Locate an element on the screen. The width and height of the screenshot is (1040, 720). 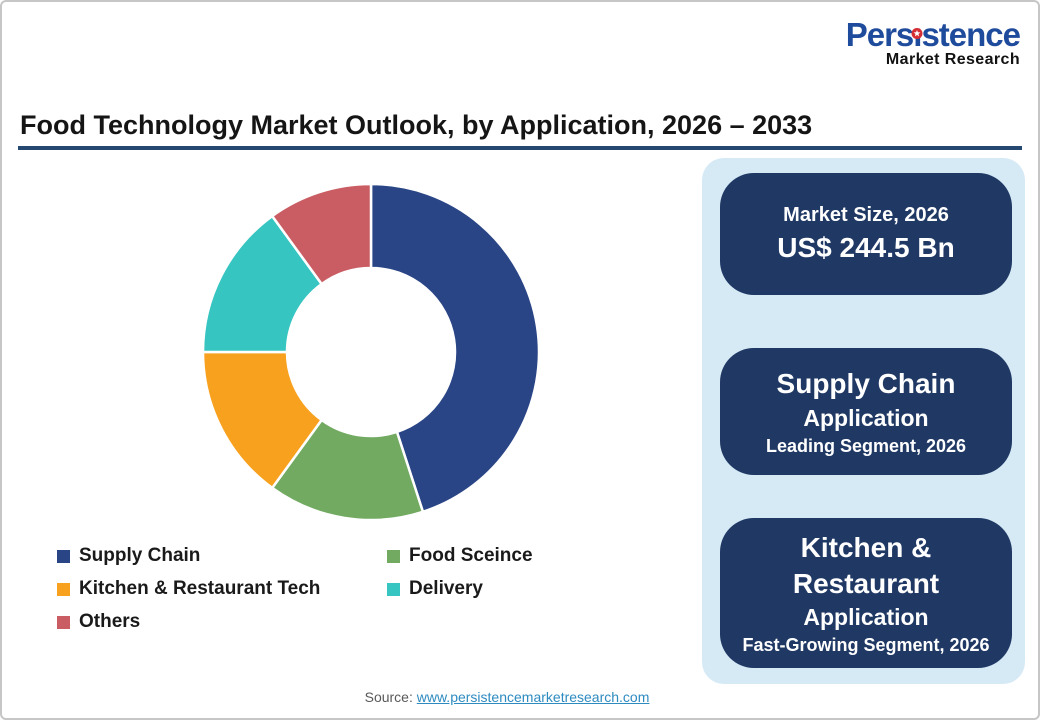
legend-swatch-supply-chain is located at coordinates (63, 556).